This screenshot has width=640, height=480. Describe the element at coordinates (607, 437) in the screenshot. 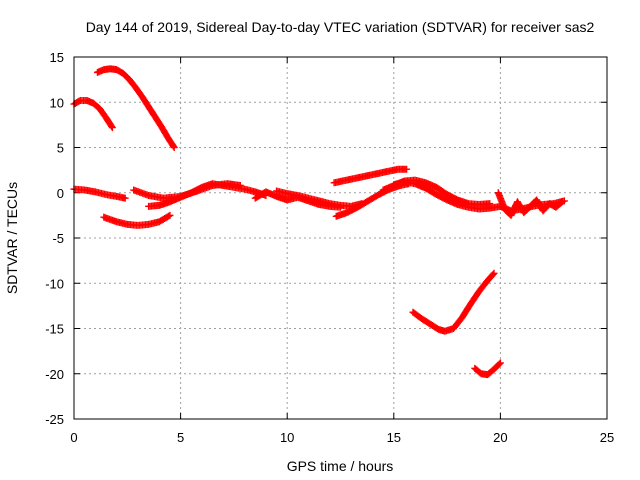

I see `x-tick-label: 25` at that location.